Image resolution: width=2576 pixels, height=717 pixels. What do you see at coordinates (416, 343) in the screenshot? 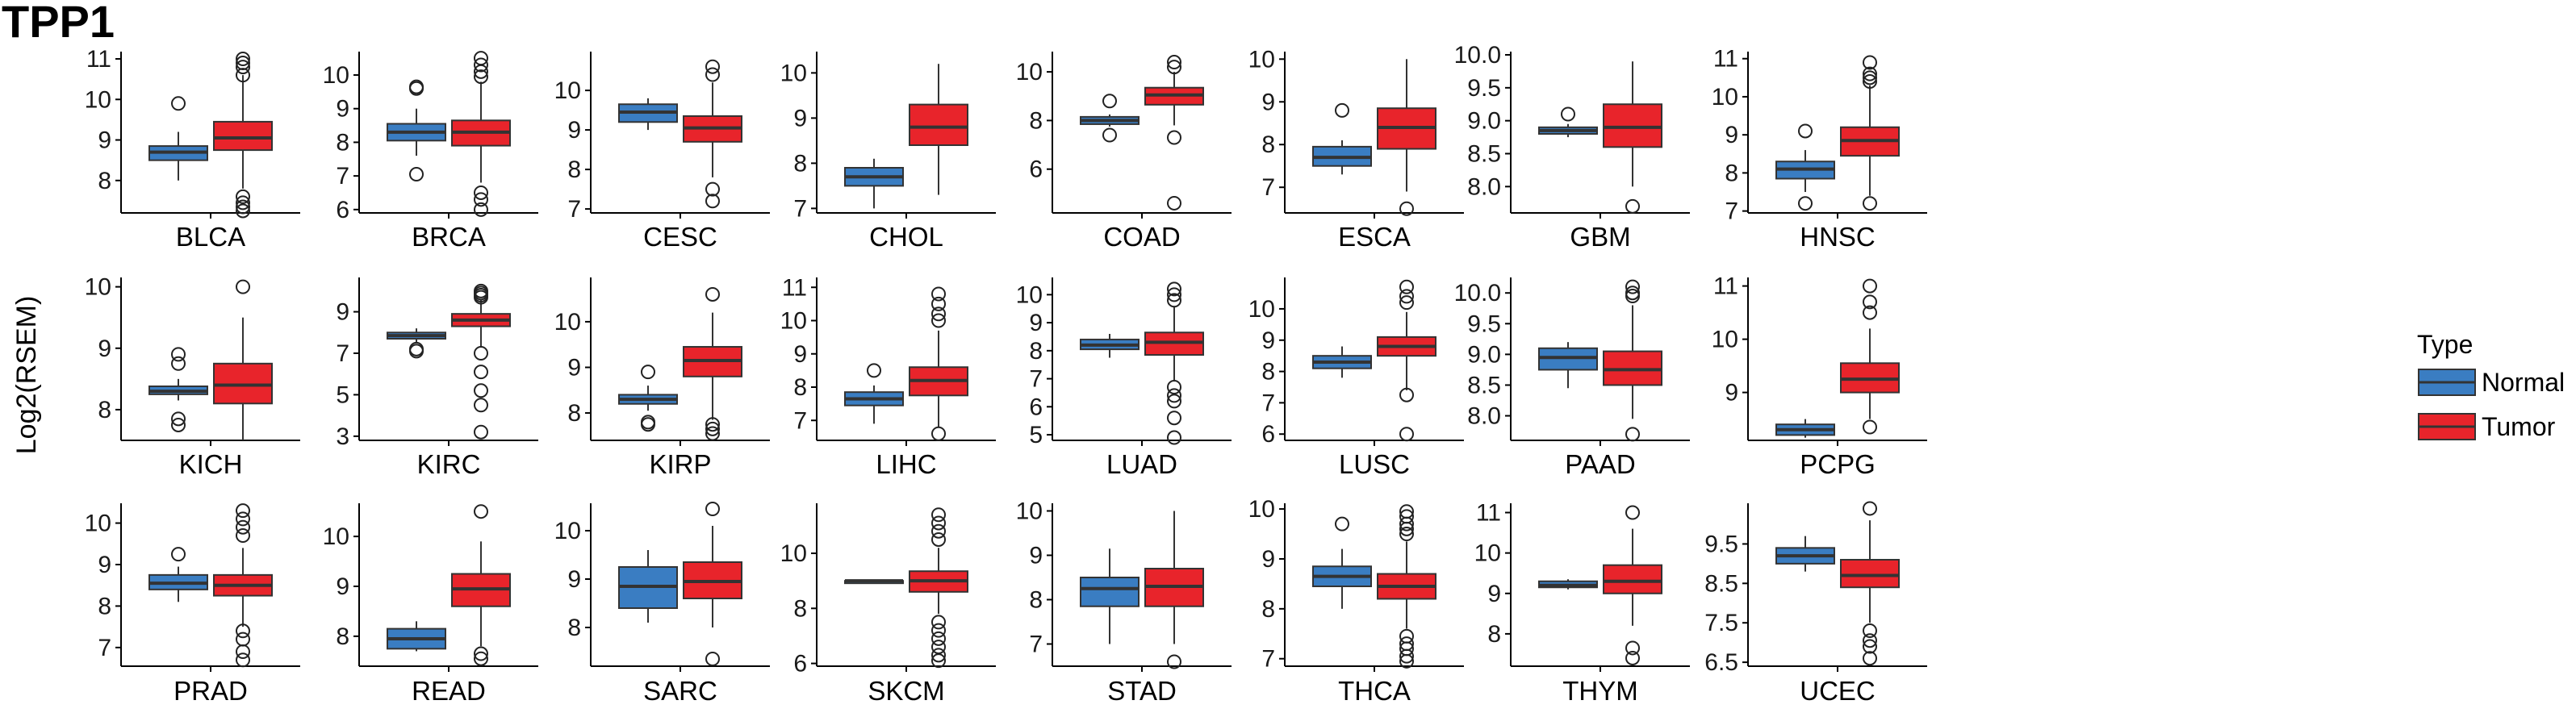
I see `normal-box-kirc` at bounding box center [416, 343].